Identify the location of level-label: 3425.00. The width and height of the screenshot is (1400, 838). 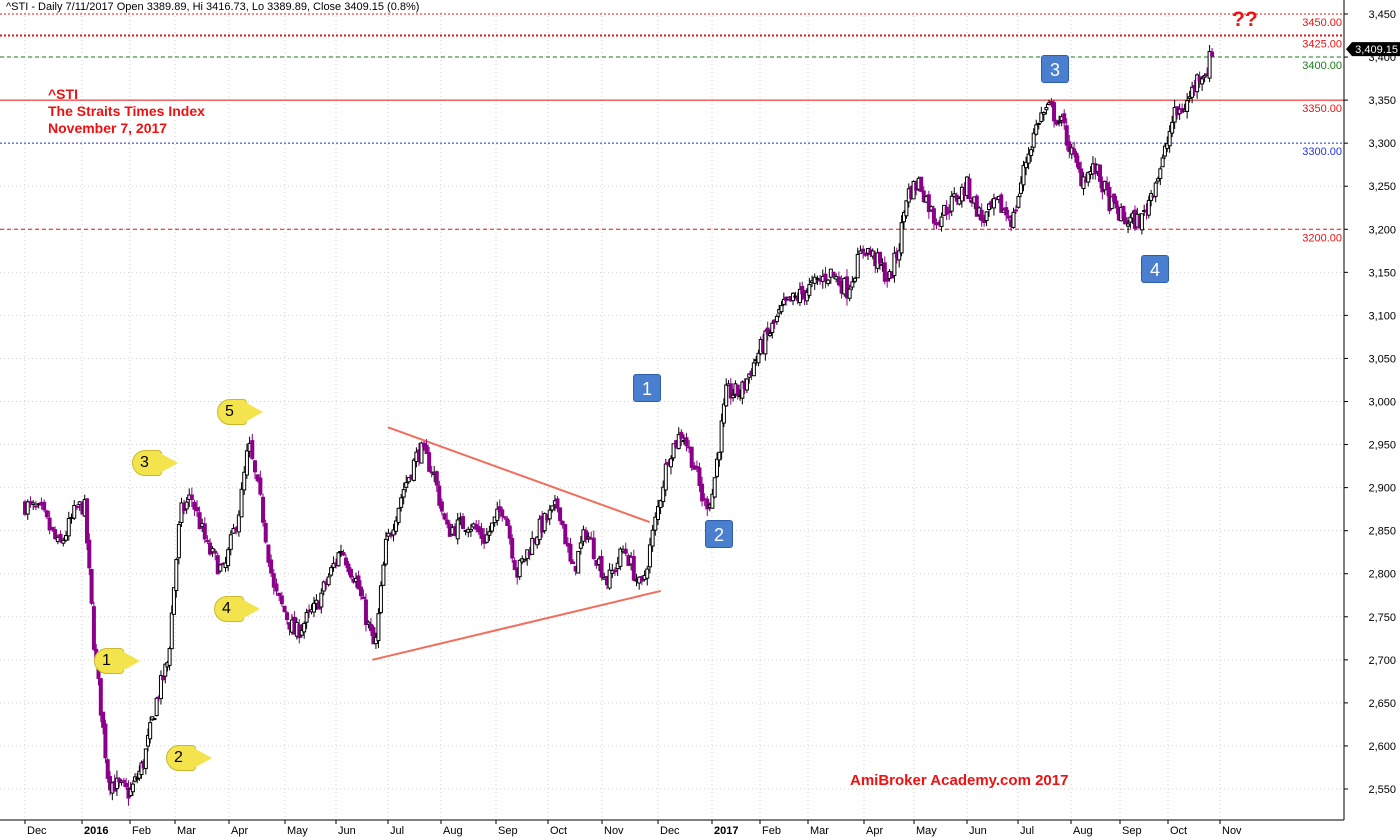
(1322, 45).